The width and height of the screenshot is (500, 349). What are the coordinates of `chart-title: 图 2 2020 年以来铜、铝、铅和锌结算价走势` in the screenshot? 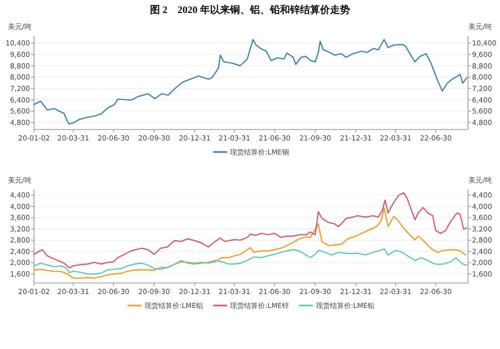 It's located at (250, 10).